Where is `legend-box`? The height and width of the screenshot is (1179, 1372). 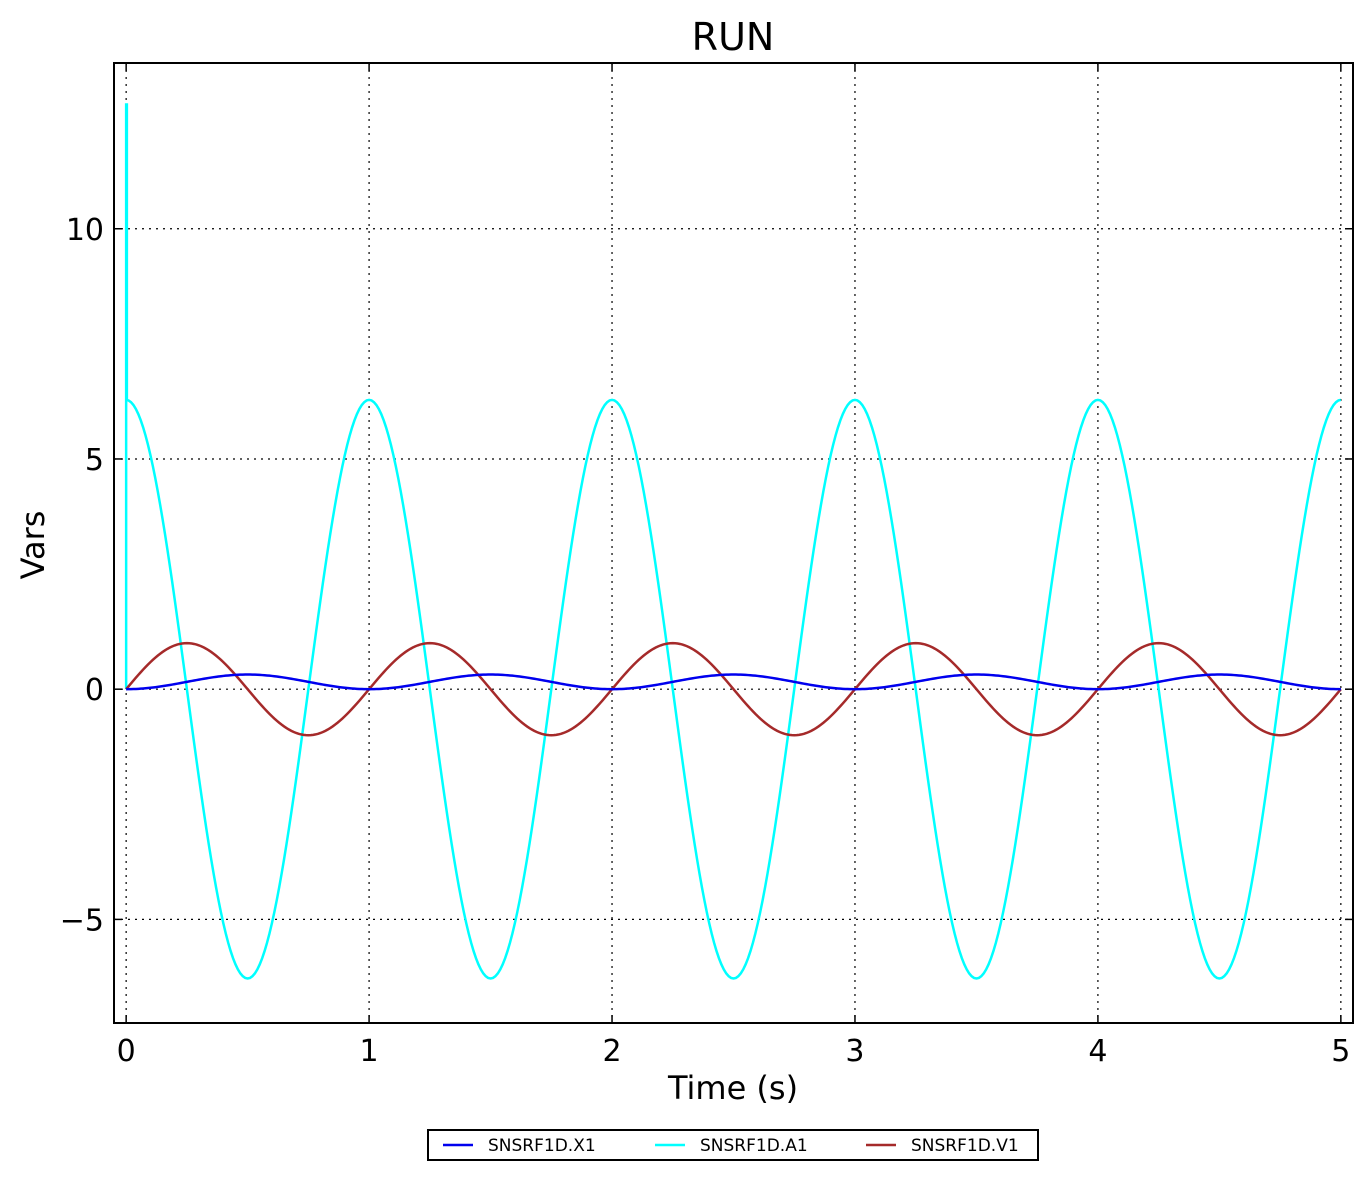 legend-box is located at coordinates (733, 1145).